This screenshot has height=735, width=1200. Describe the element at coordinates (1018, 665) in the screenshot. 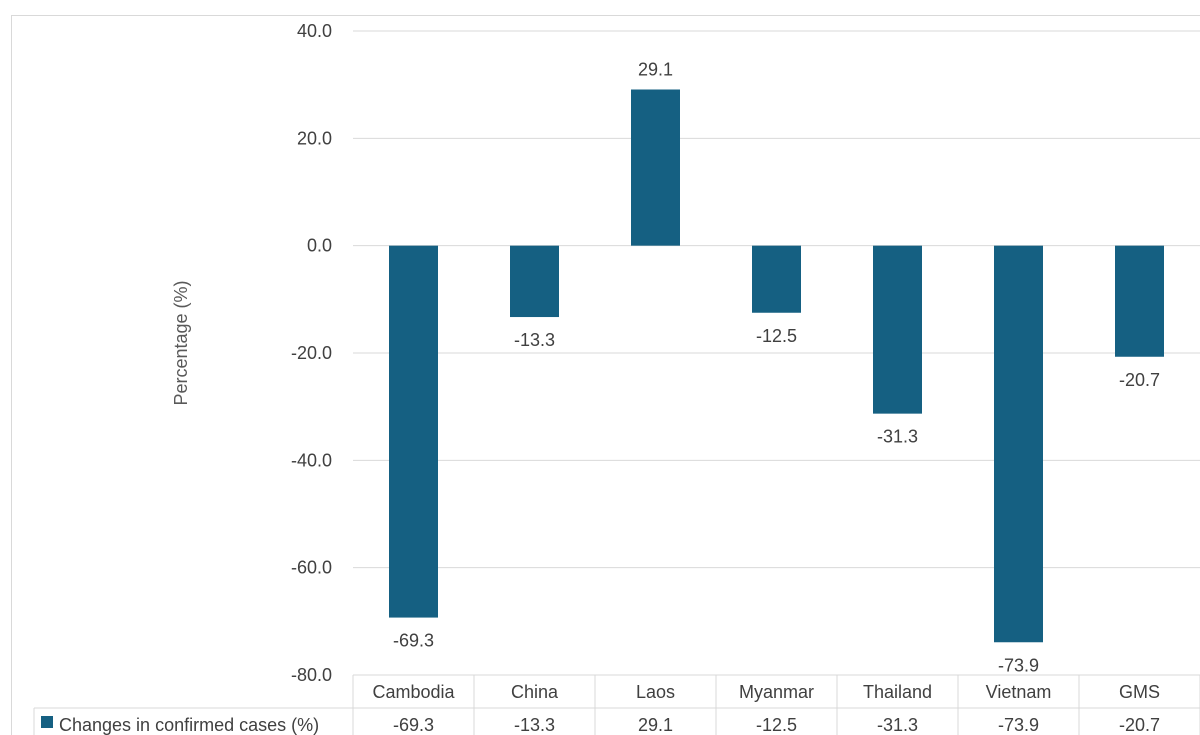

I see `bar-value-label: -73.9` at that location.